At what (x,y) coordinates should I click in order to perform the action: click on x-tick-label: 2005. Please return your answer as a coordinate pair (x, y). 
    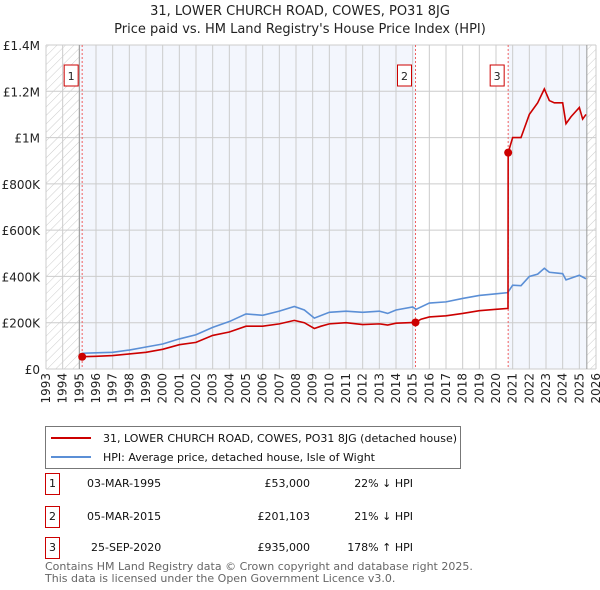
    Looking at the image, I should click on (246, 388).